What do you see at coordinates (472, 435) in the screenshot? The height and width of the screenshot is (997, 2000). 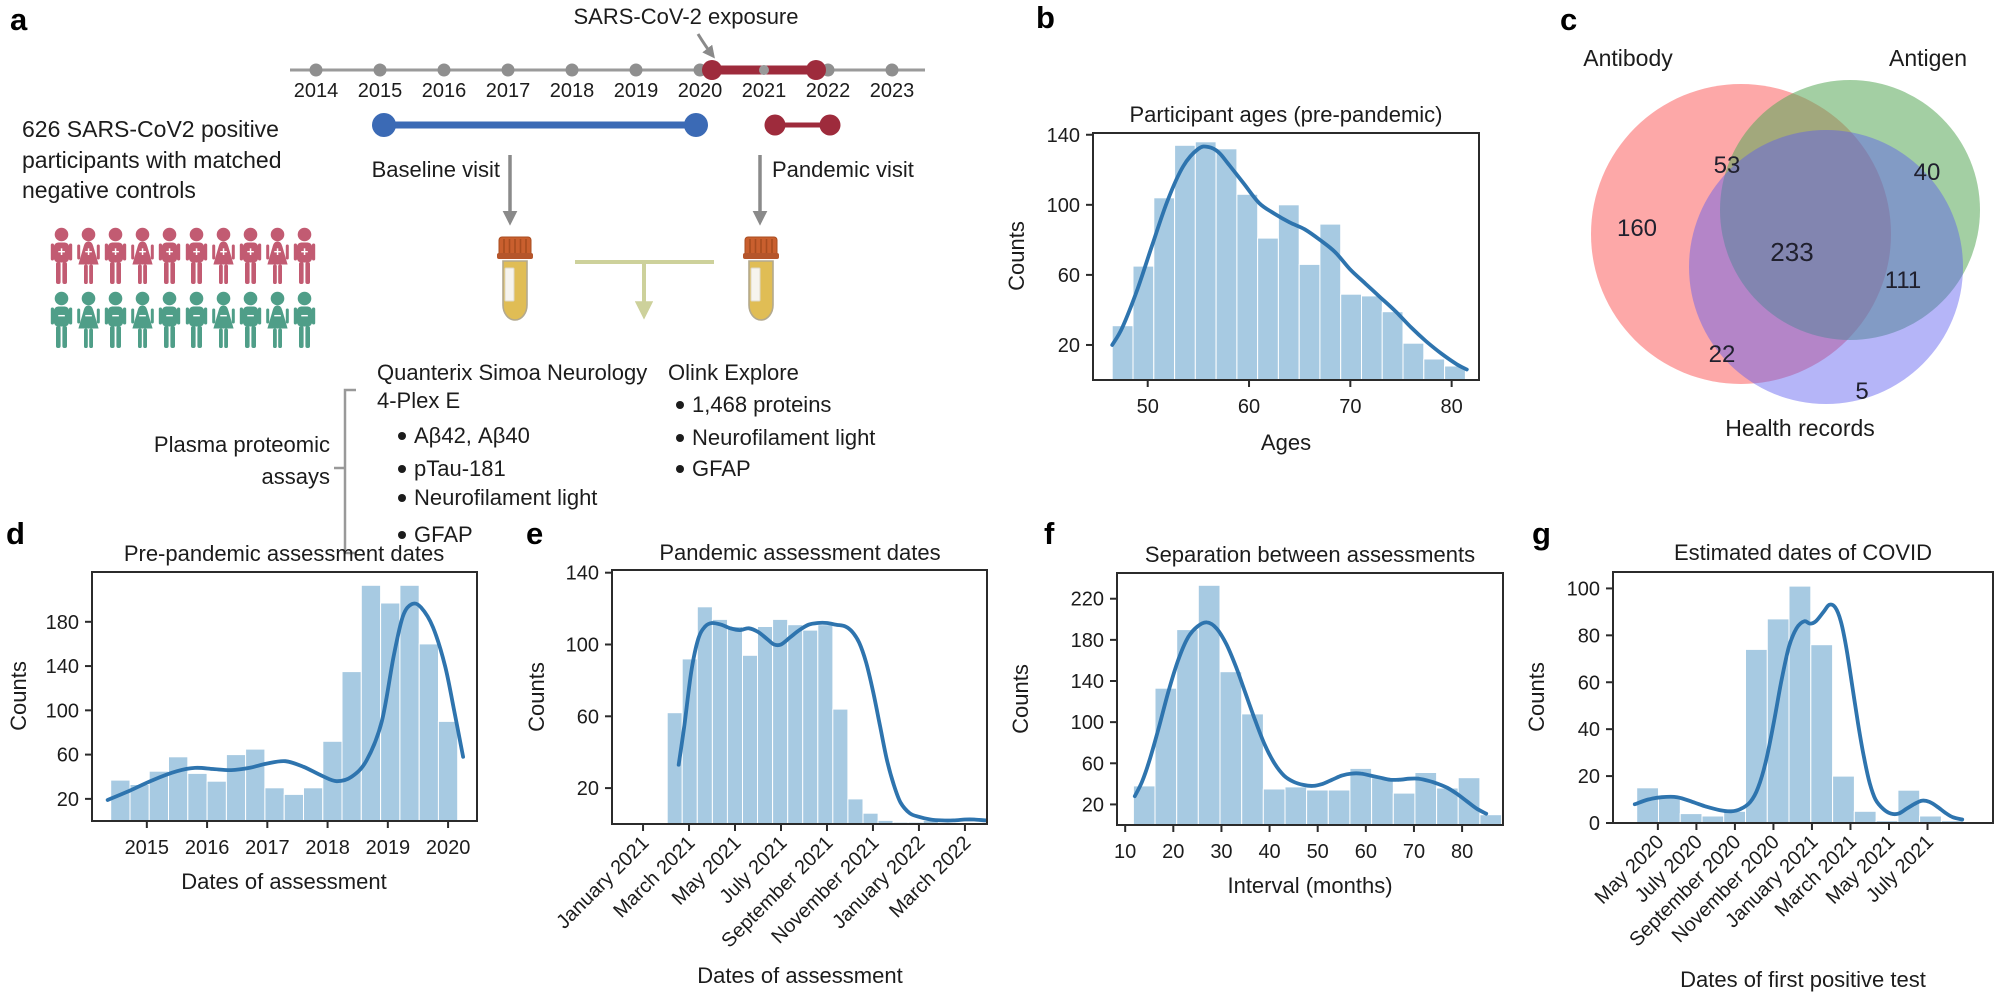 I see `svg-text: Aβ42, Aβ40` at bounding box center [472, 435].